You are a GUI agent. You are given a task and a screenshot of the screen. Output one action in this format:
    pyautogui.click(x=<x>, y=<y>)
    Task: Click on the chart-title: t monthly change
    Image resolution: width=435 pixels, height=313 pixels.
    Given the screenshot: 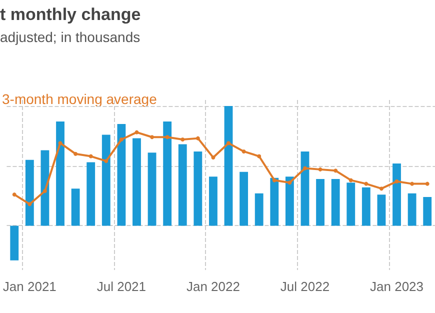 What is the action you would take?
    pyautogui.click(x=70, y=14)
    